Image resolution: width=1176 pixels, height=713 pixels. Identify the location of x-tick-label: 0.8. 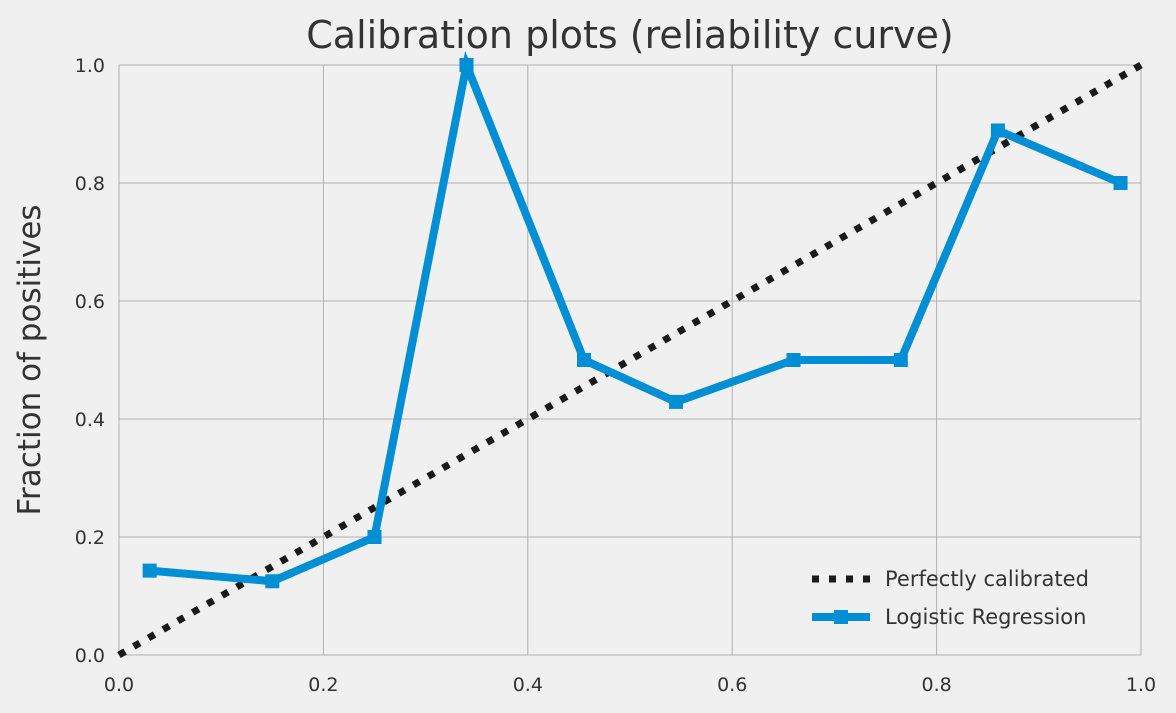
(936, 685).